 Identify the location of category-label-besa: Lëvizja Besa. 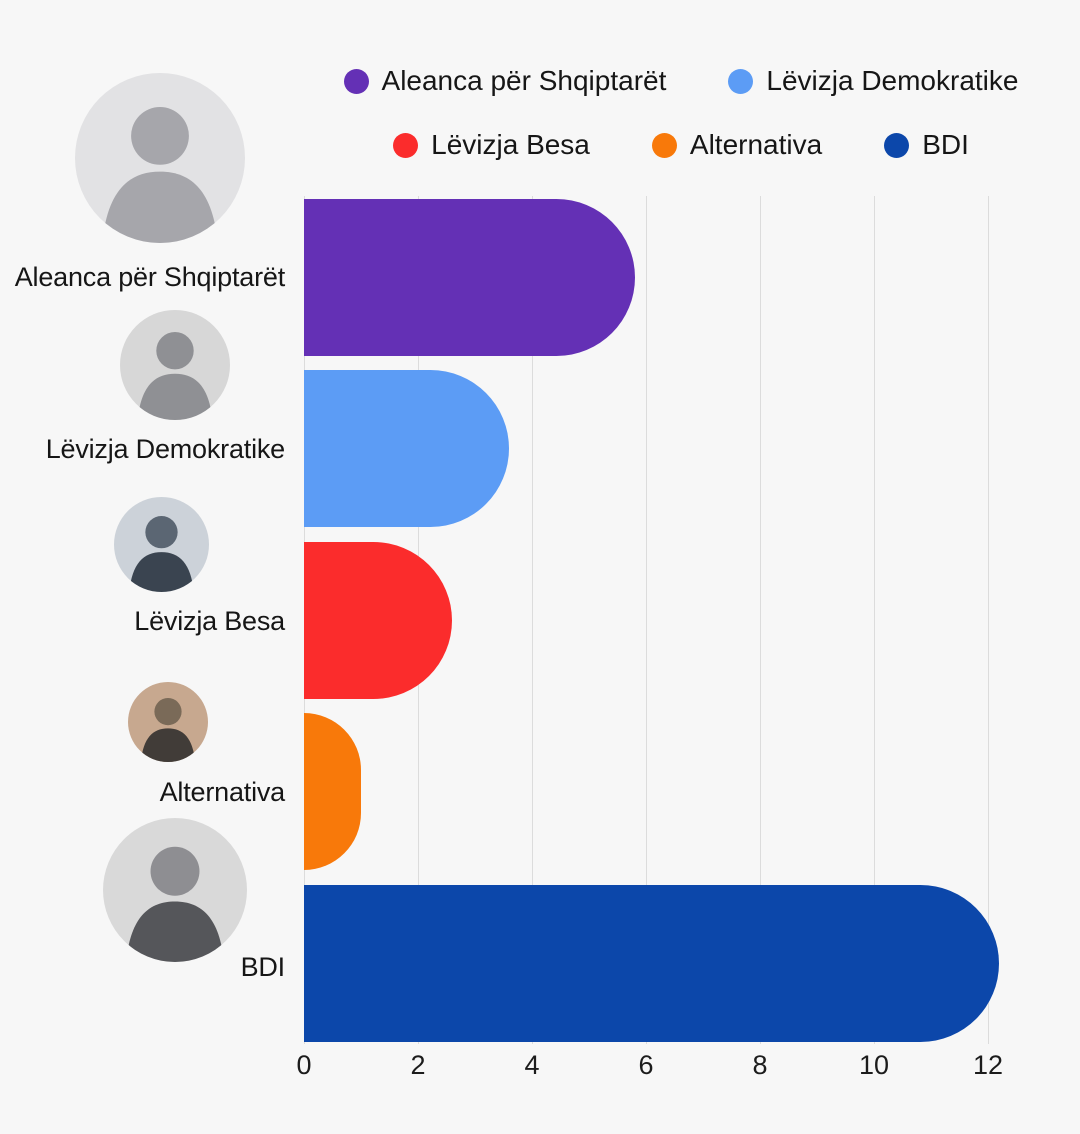
(209, 621).